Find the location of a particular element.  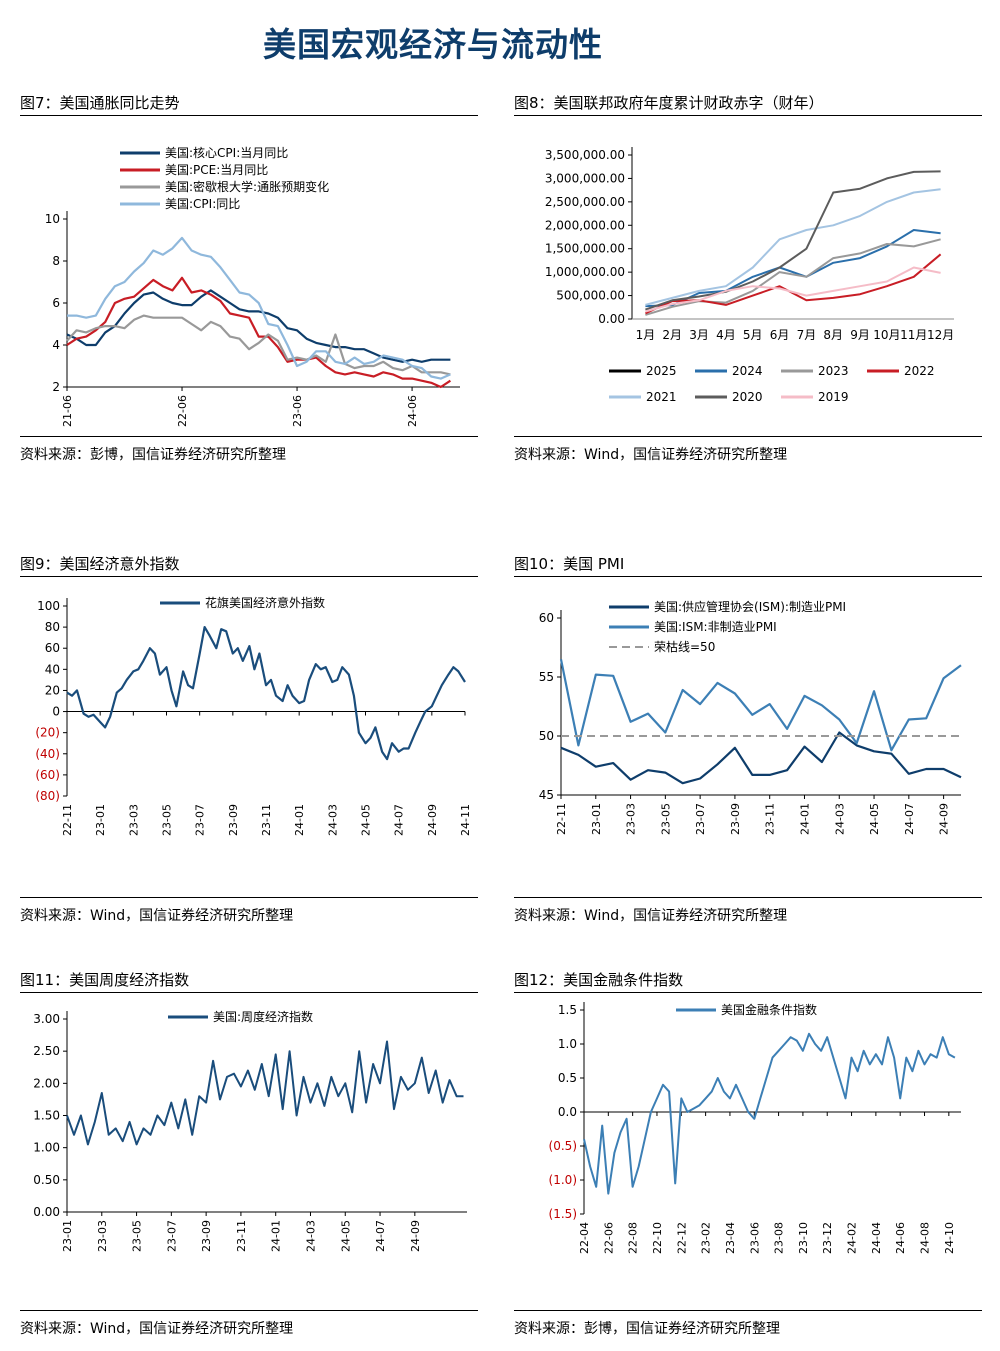

legend-label: 美国:供应管理协会(ISM):制造业PMI is located at coordinates (750, 606).